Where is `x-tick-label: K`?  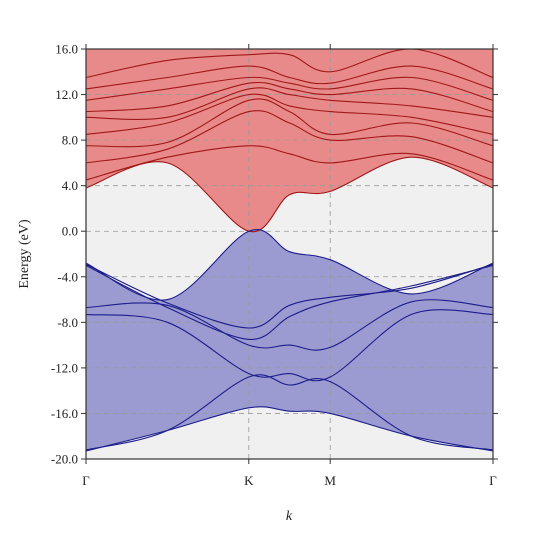
x-tick-label: K is located at coordinates (249, 480).